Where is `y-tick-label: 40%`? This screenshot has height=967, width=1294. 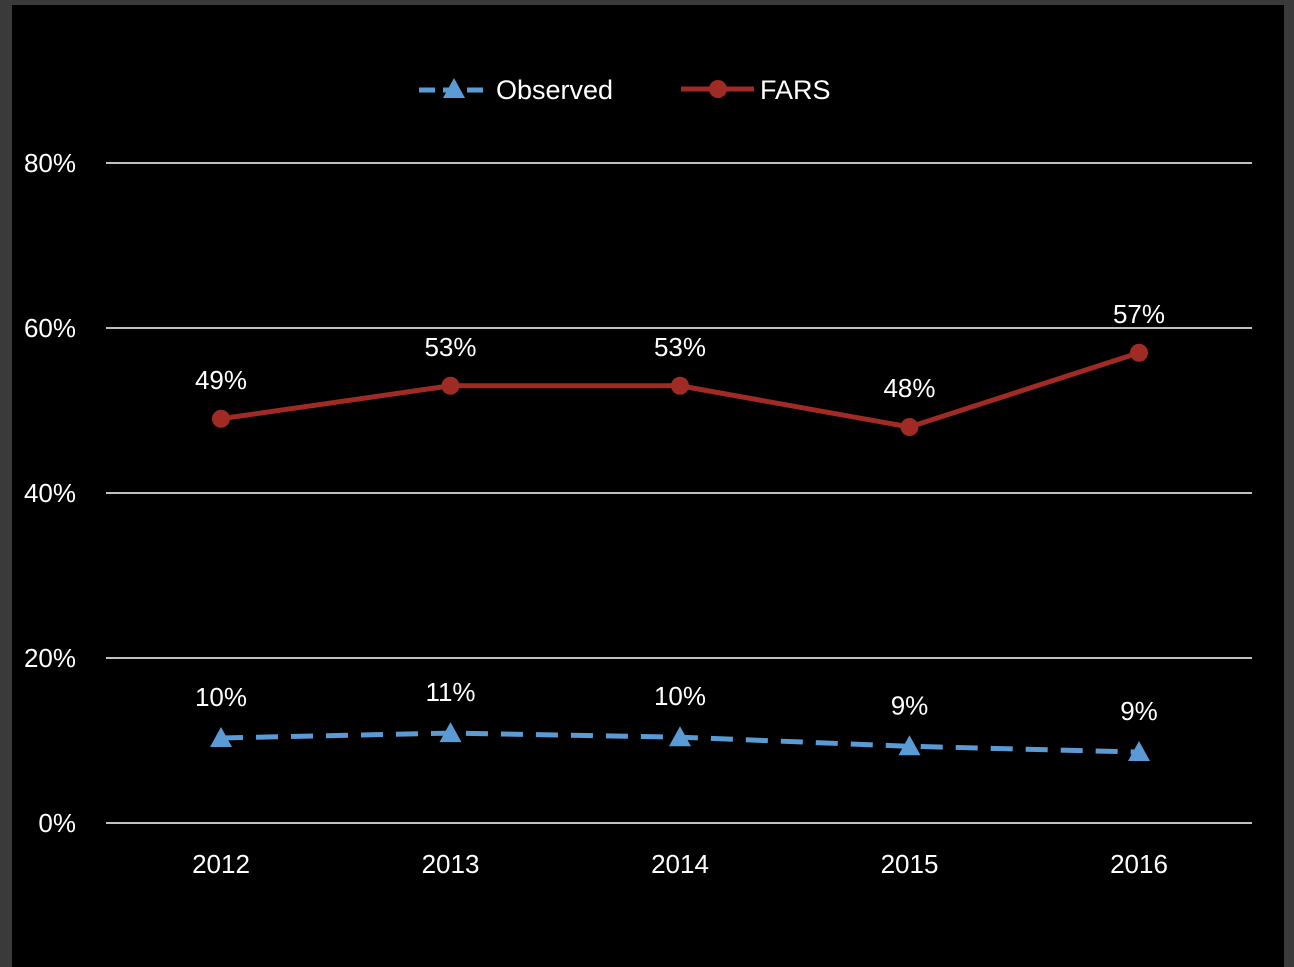 y-tick-label: 40% is located at coordinates (50, 493).